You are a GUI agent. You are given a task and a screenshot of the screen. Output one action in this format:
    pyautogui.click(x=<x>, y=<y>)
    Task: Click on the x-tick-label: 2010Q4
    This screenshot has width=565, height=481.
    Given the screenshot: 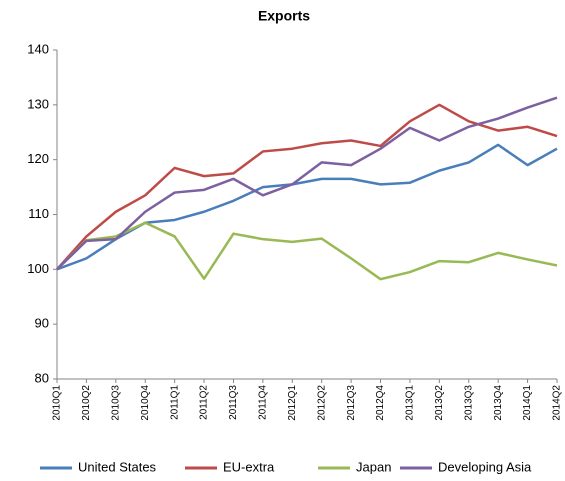 What is the action you would take?
    pyautogui.click(x=145, y=403)
    